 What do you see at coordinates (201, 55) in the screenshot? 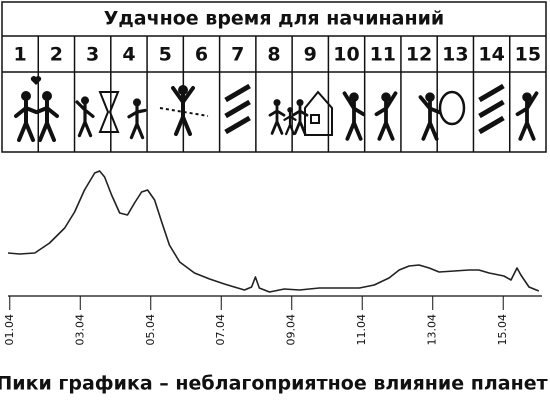
I see `day-number: 6` at bounding box center [201, 55].